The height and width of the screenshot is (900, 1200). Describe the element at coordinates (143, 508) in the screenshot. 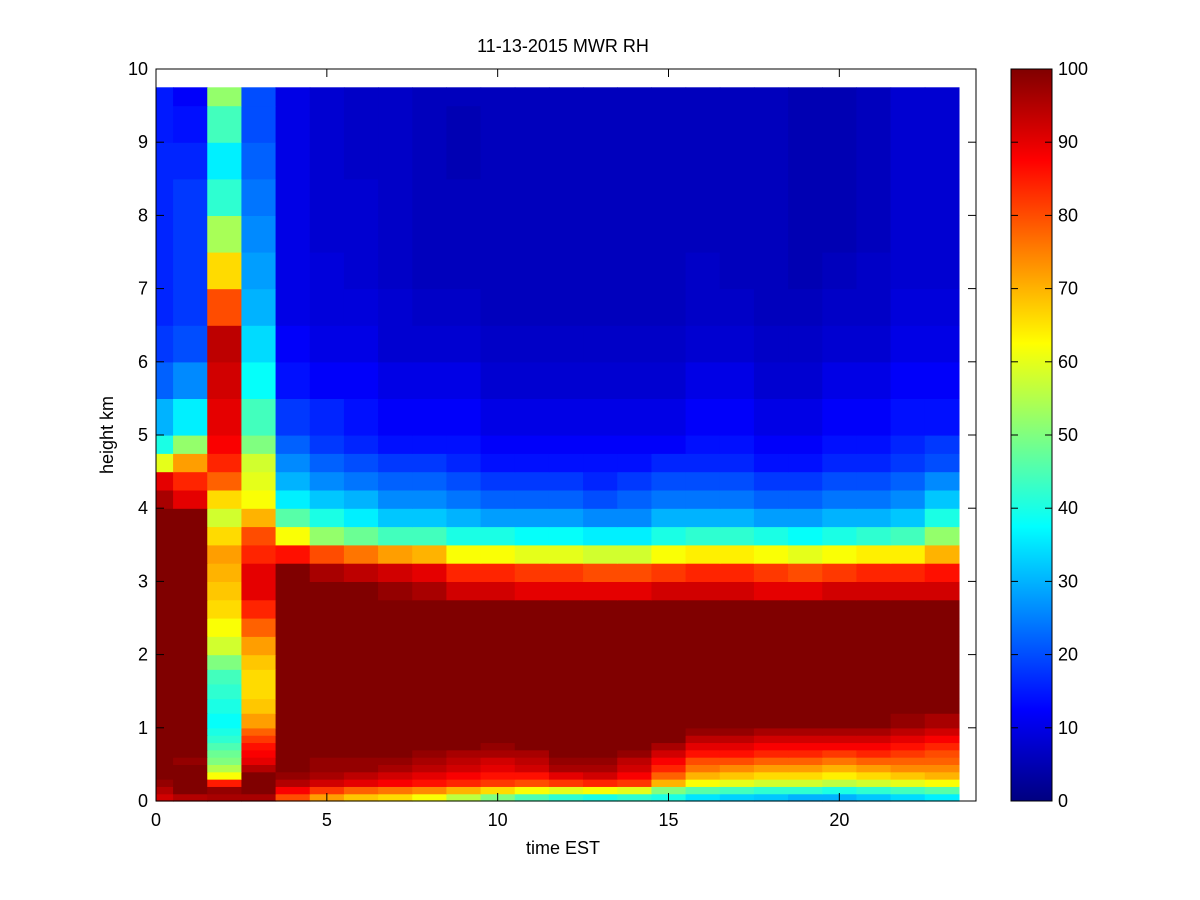

I see `y-tick-label: 4` at that location.